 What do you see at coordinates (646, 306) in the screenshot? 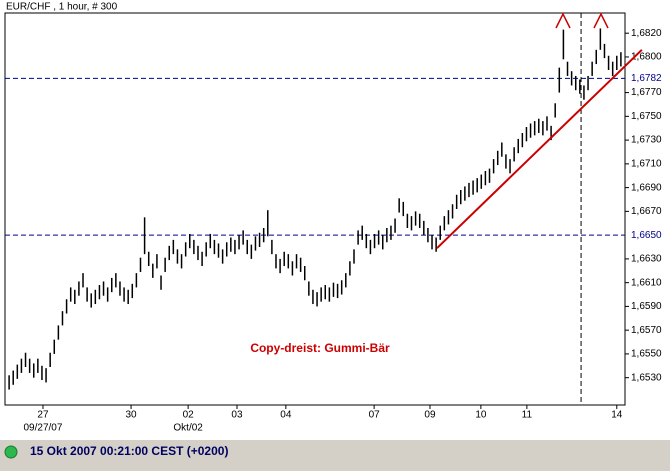
I see `y-tick-label: 1,6590` at bounding box center [646, 306].